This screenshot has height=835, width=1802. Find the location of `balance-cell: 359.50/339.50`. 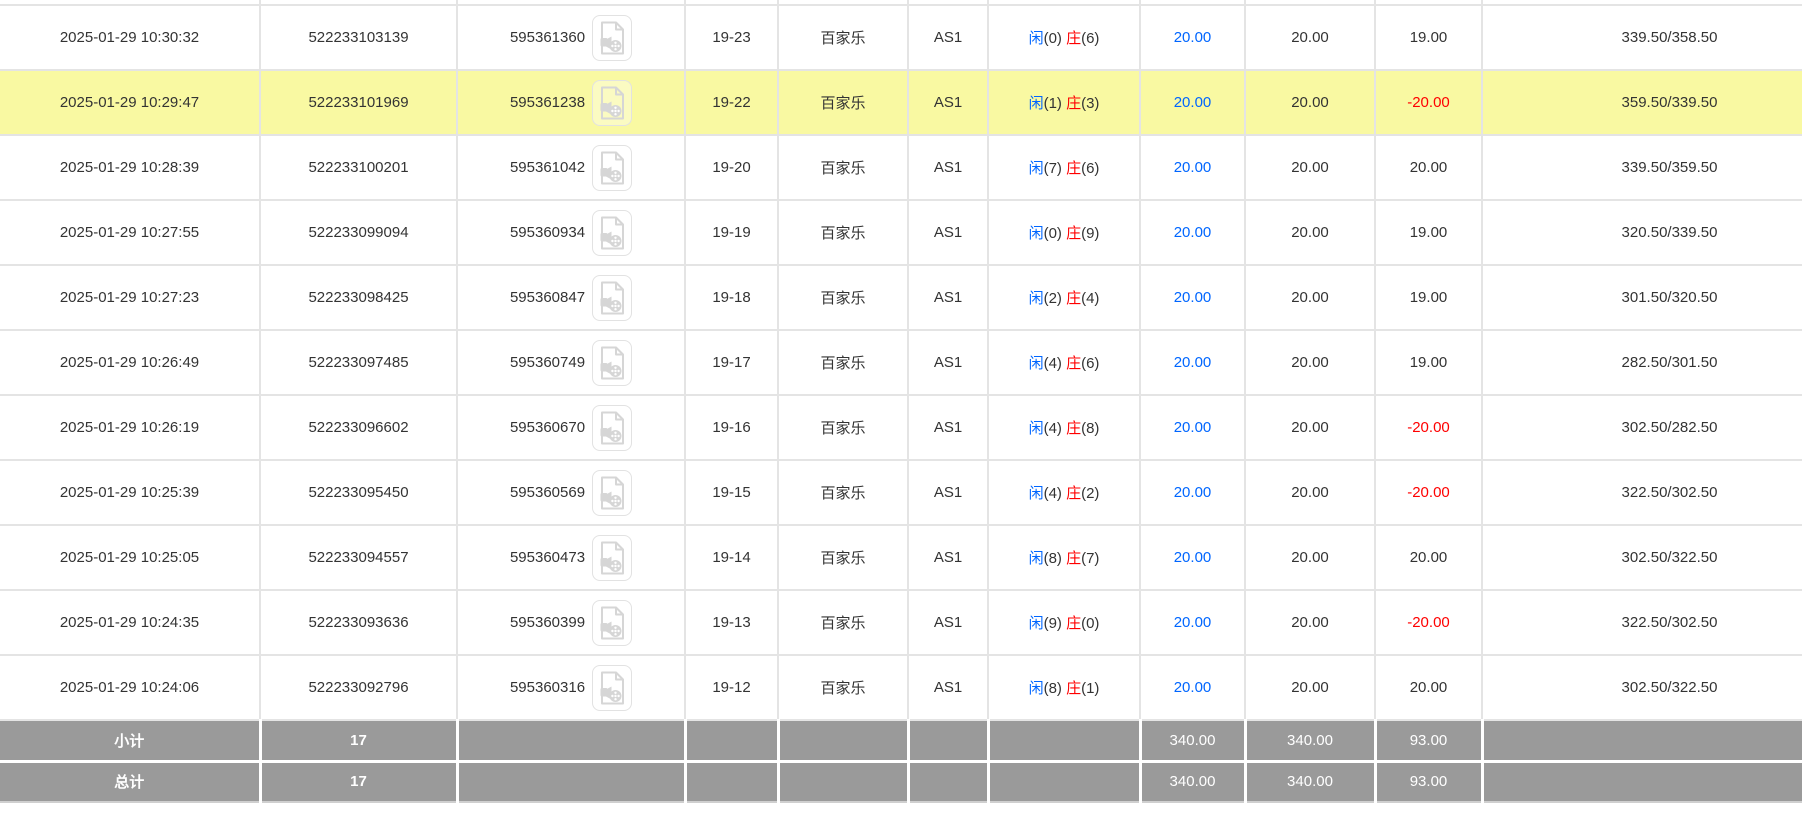

balance-cell: 359.50/339.50 is located at coordinates (1642, 103).